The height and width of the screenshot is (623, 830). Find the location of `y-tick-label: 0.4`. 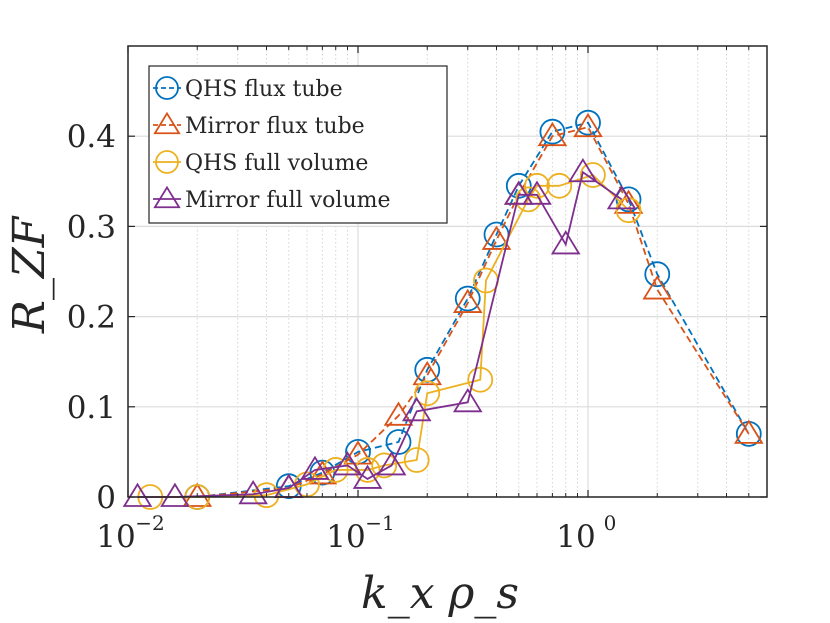

y-tick-label: 0.4 is located at coordinates (91, 137).